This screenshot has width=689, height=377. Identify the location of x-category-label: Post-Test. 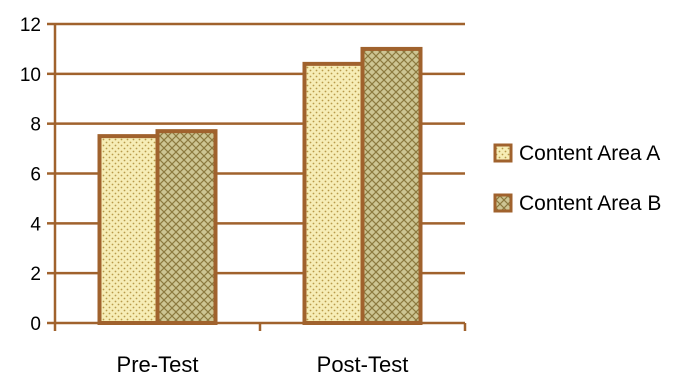
(363, 364).